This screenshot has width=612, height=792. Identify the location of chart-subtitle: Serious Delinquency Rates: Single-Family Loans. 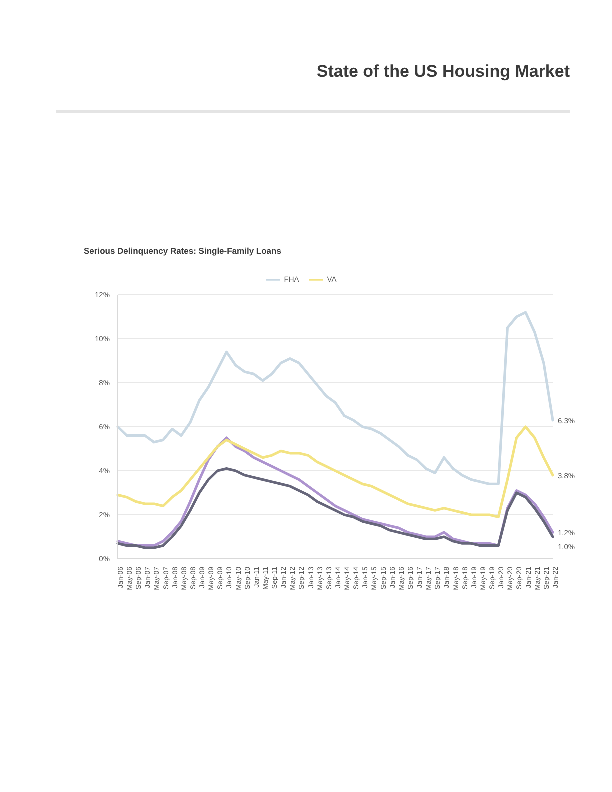
(183, 251).